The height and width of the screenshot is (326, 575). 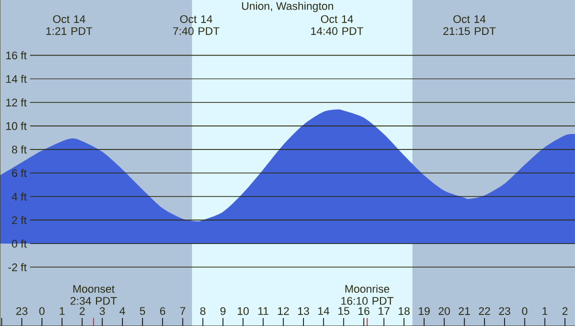 What do you see at coordinates (183, 311) in the screenshot?
I see `x-tick-label: 7` at bounding box center [183, 311].